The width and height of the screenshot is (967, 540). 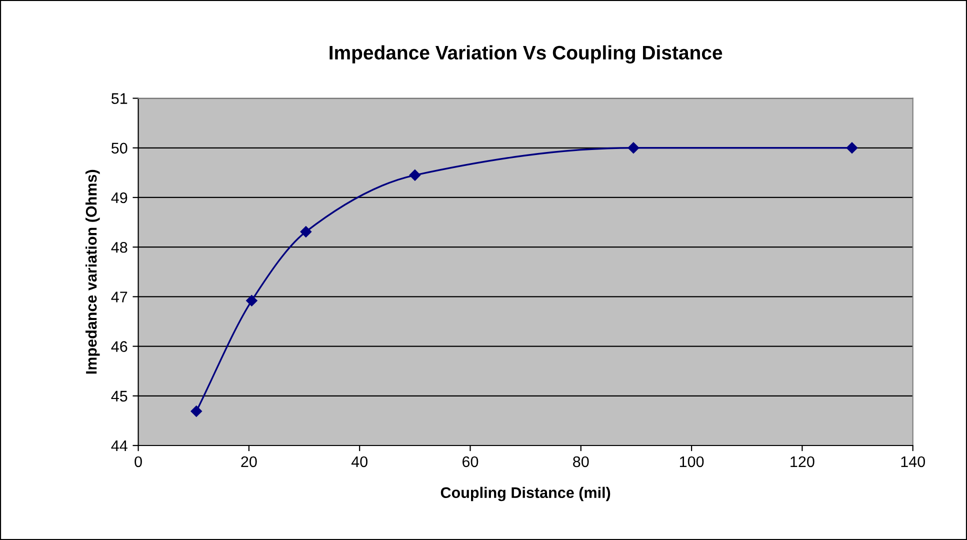 What do you see at coordinates (119, 446) in the screenshot?
I see `y-tick-label: 44` at bounding box center [119, 446].